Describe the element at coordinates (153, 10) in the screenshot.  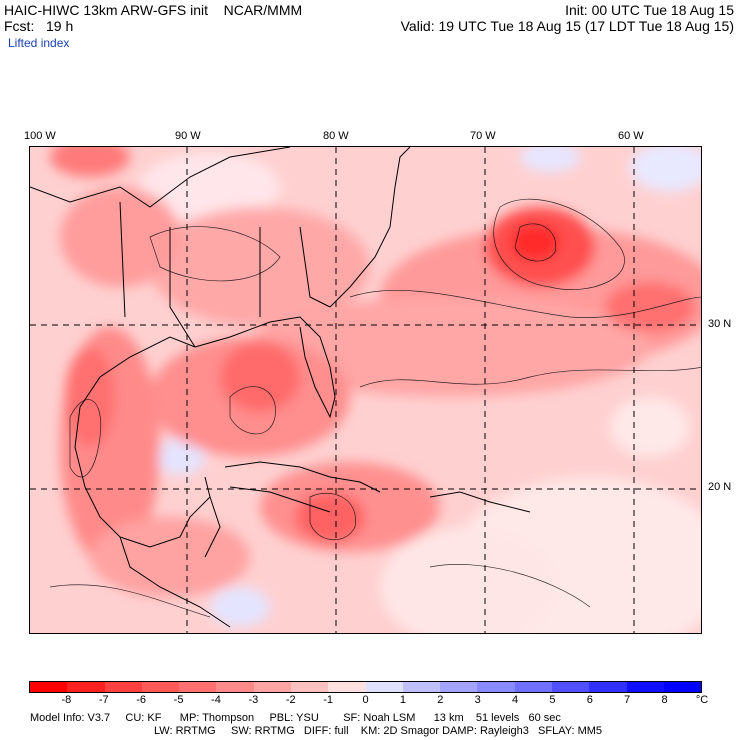
I see `model-title: HAIC-HIWC 13km ARW-GFS init NCAR/MMM` at that location.